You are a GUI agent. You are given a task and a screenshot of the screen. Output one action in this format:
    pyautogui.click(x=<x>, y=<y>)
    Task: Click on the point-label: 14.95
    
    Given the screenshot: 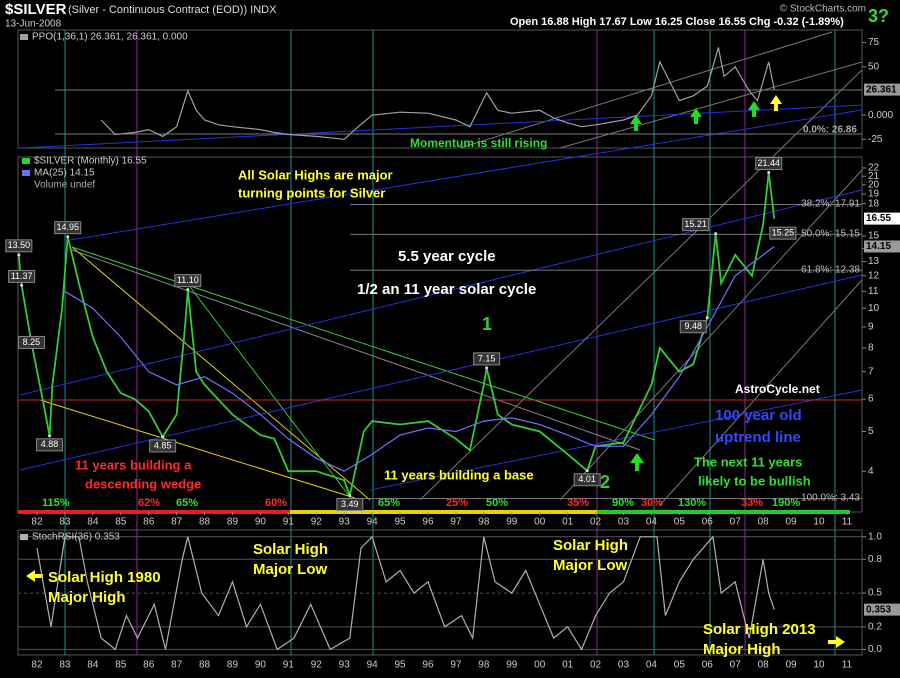 What is the action you would take?
    pyautogui.click(x=67, y=227)
    